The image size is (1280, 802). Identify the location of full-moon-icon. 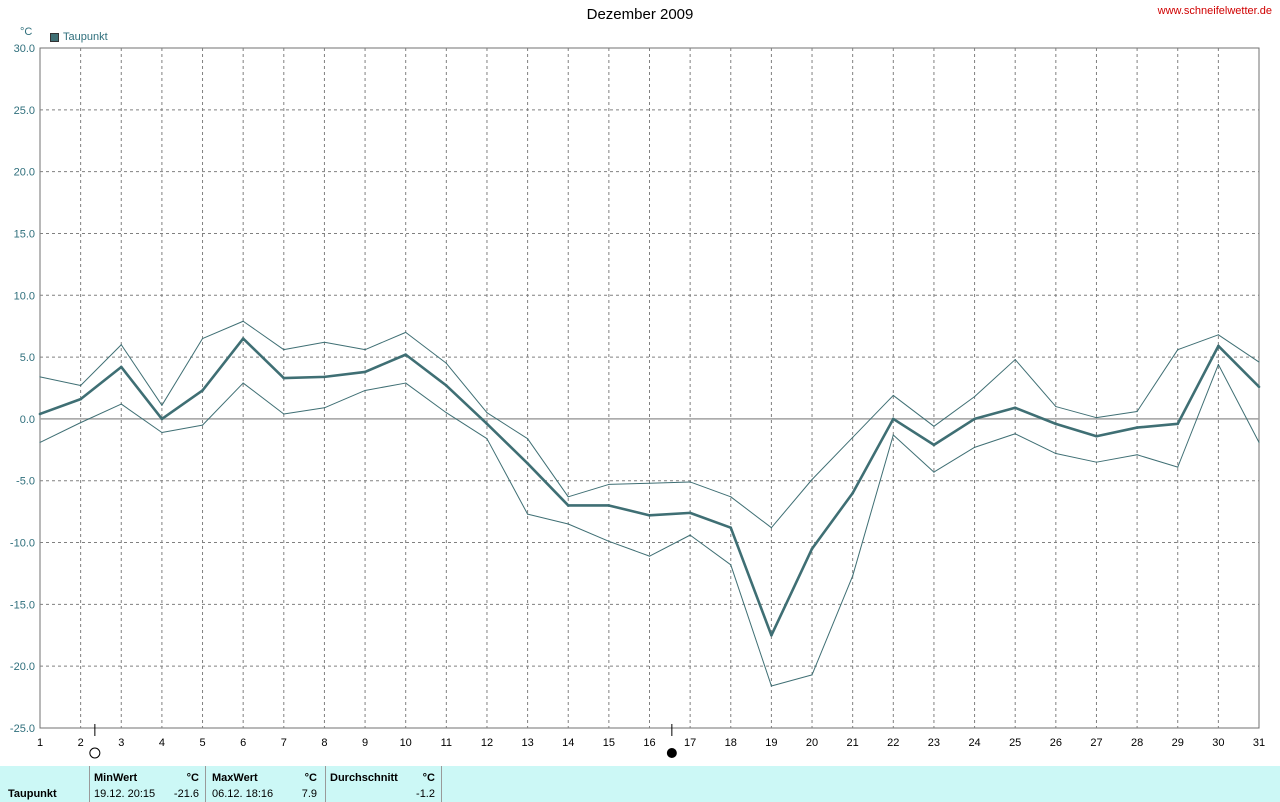
(95, 753).